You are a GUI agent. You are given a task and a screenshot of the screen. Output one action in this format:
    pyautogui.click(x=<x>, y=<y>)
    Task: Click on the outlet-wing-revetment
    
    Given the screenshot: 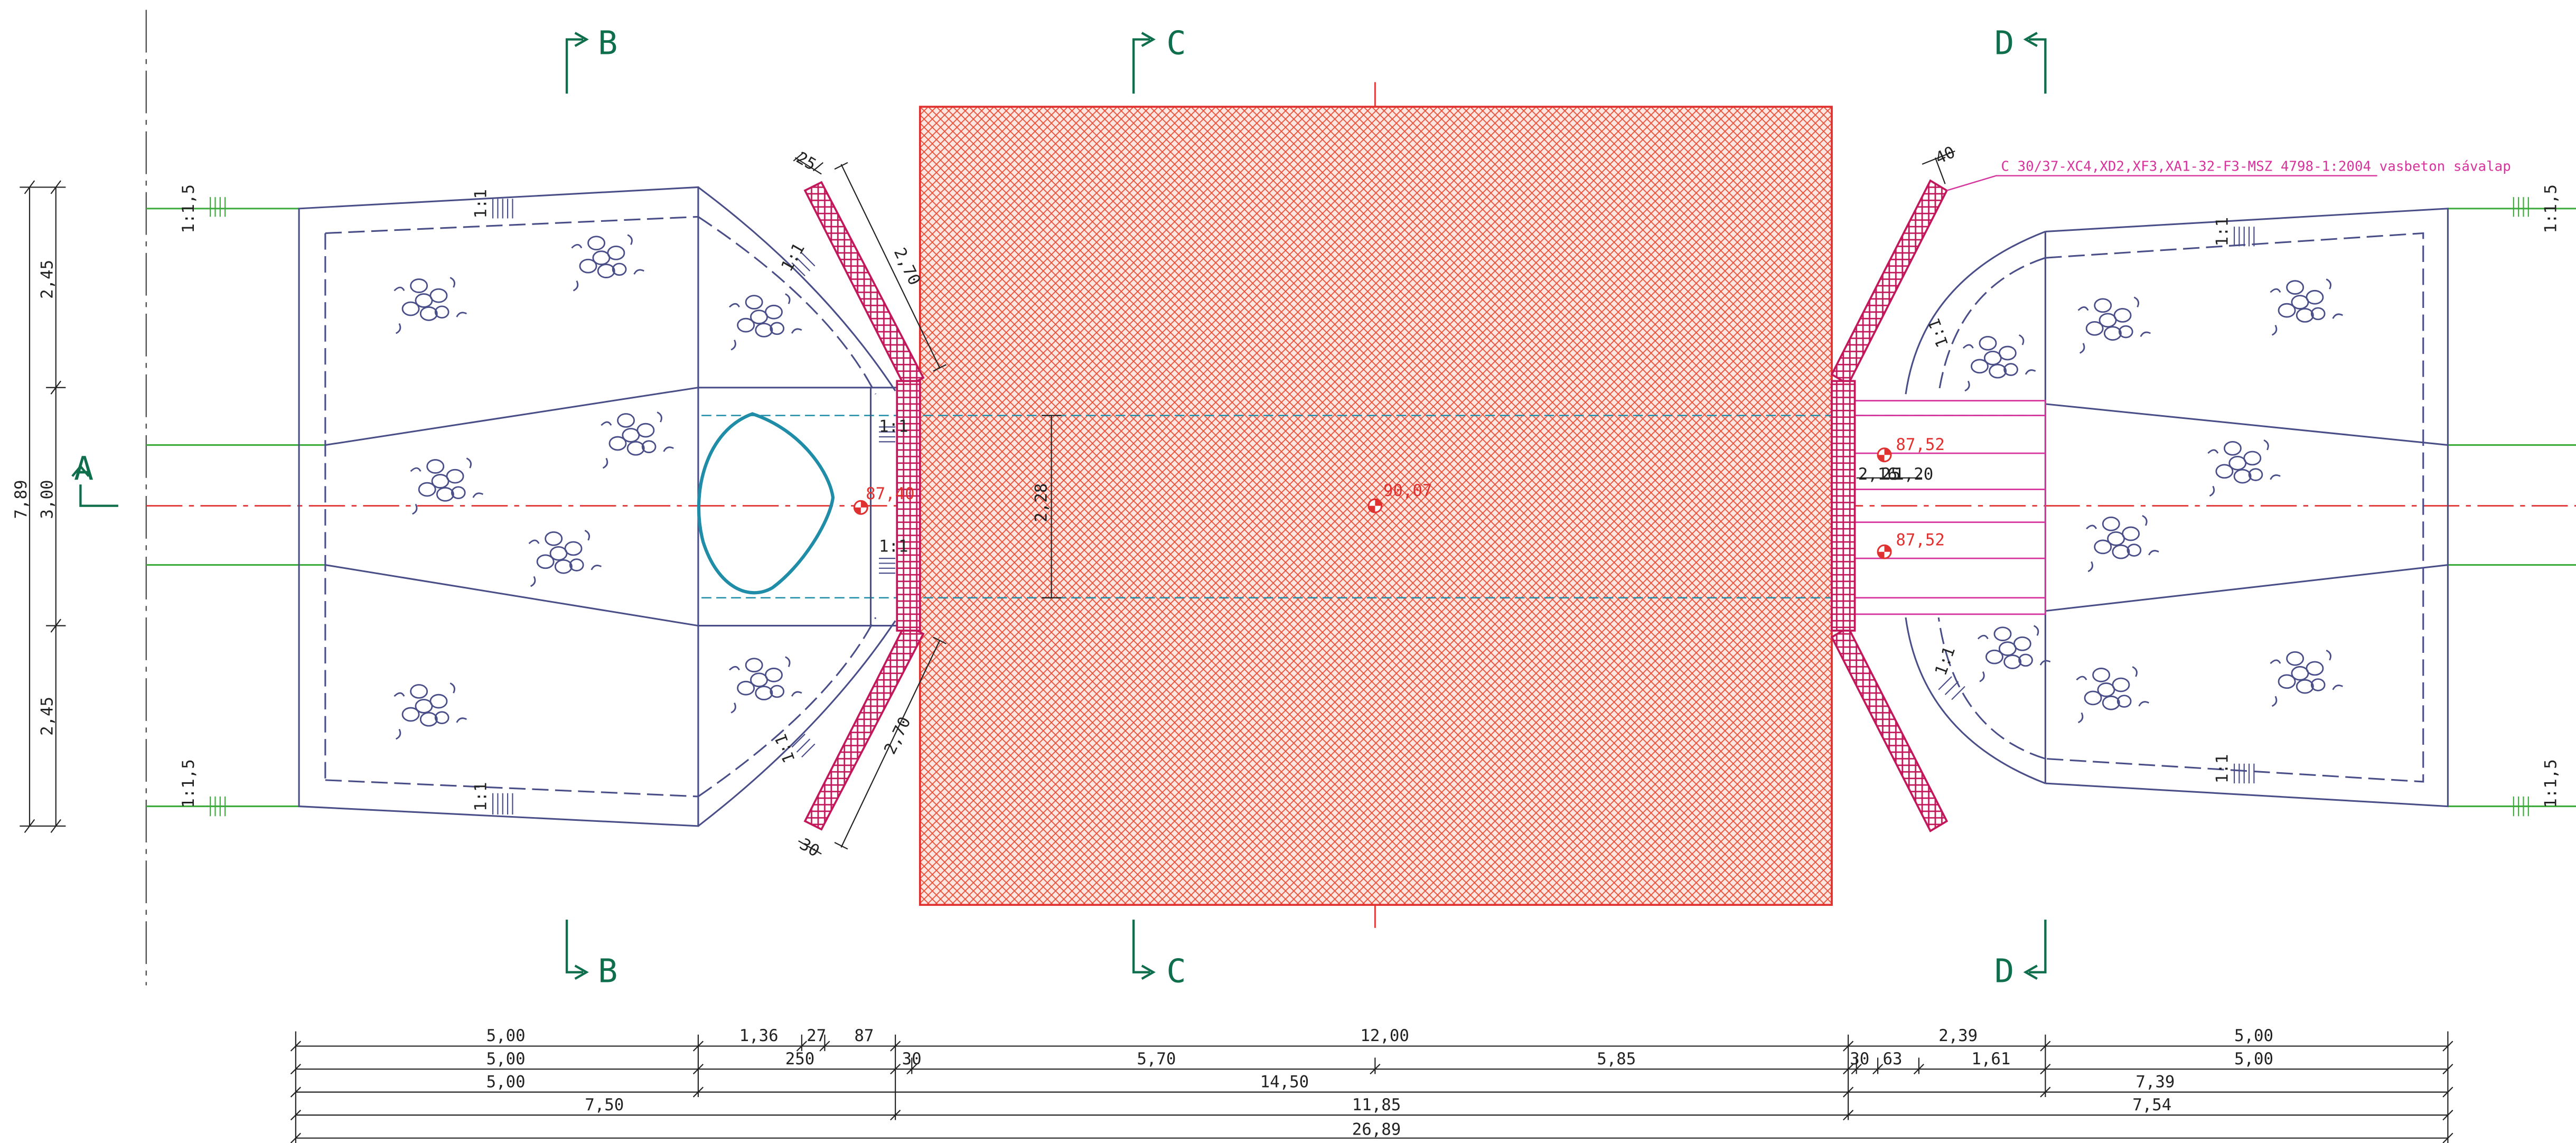 What is the action you would take?
    pyautogui.click(x=1889, y=505)
    